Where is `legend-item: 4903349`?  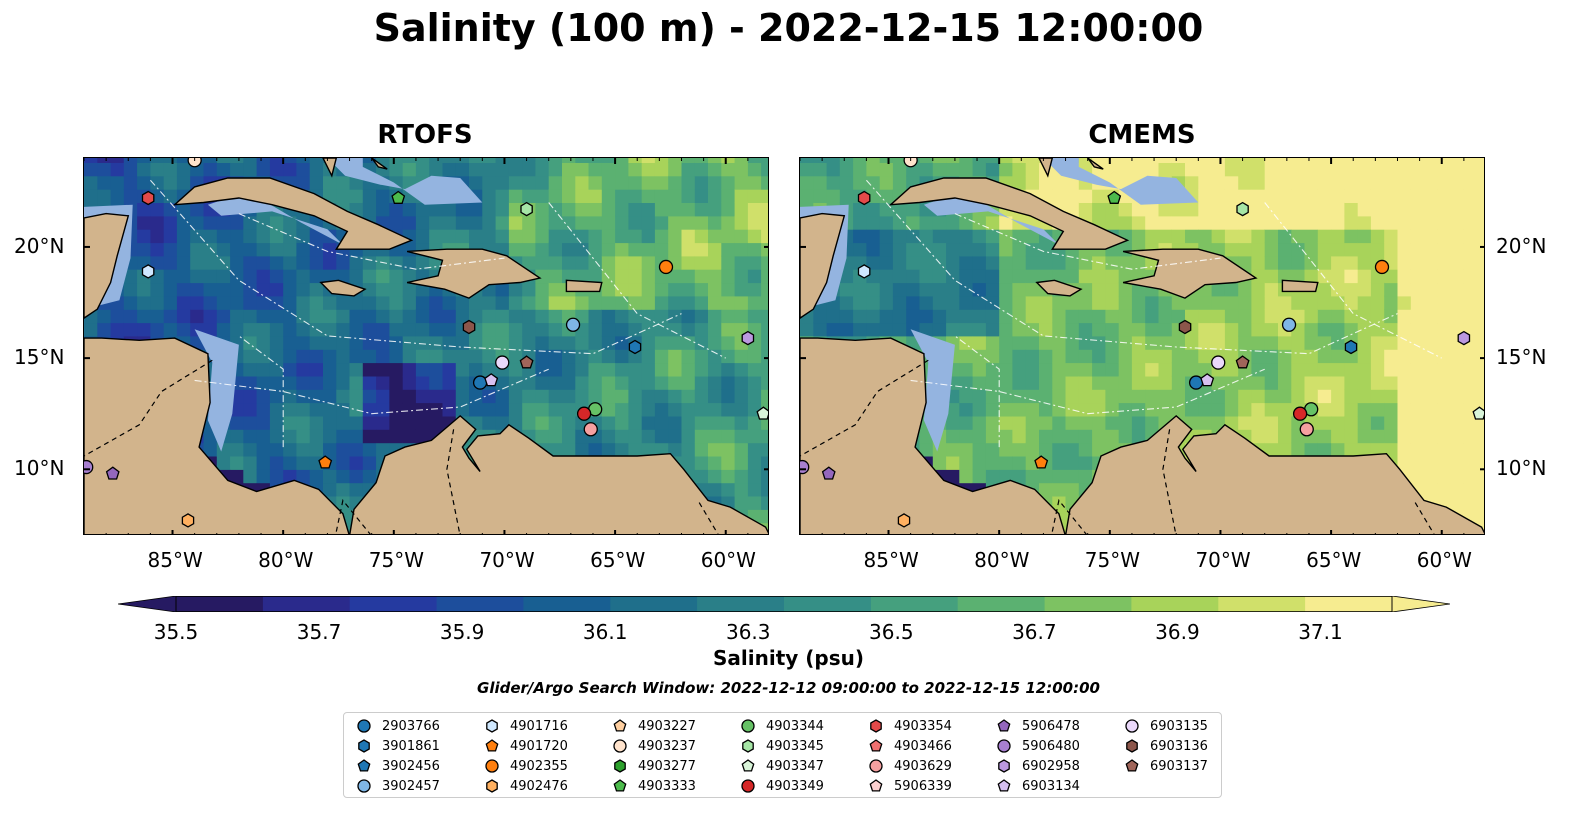
legend-item: 4903349 is located at coordinates (782, 786).